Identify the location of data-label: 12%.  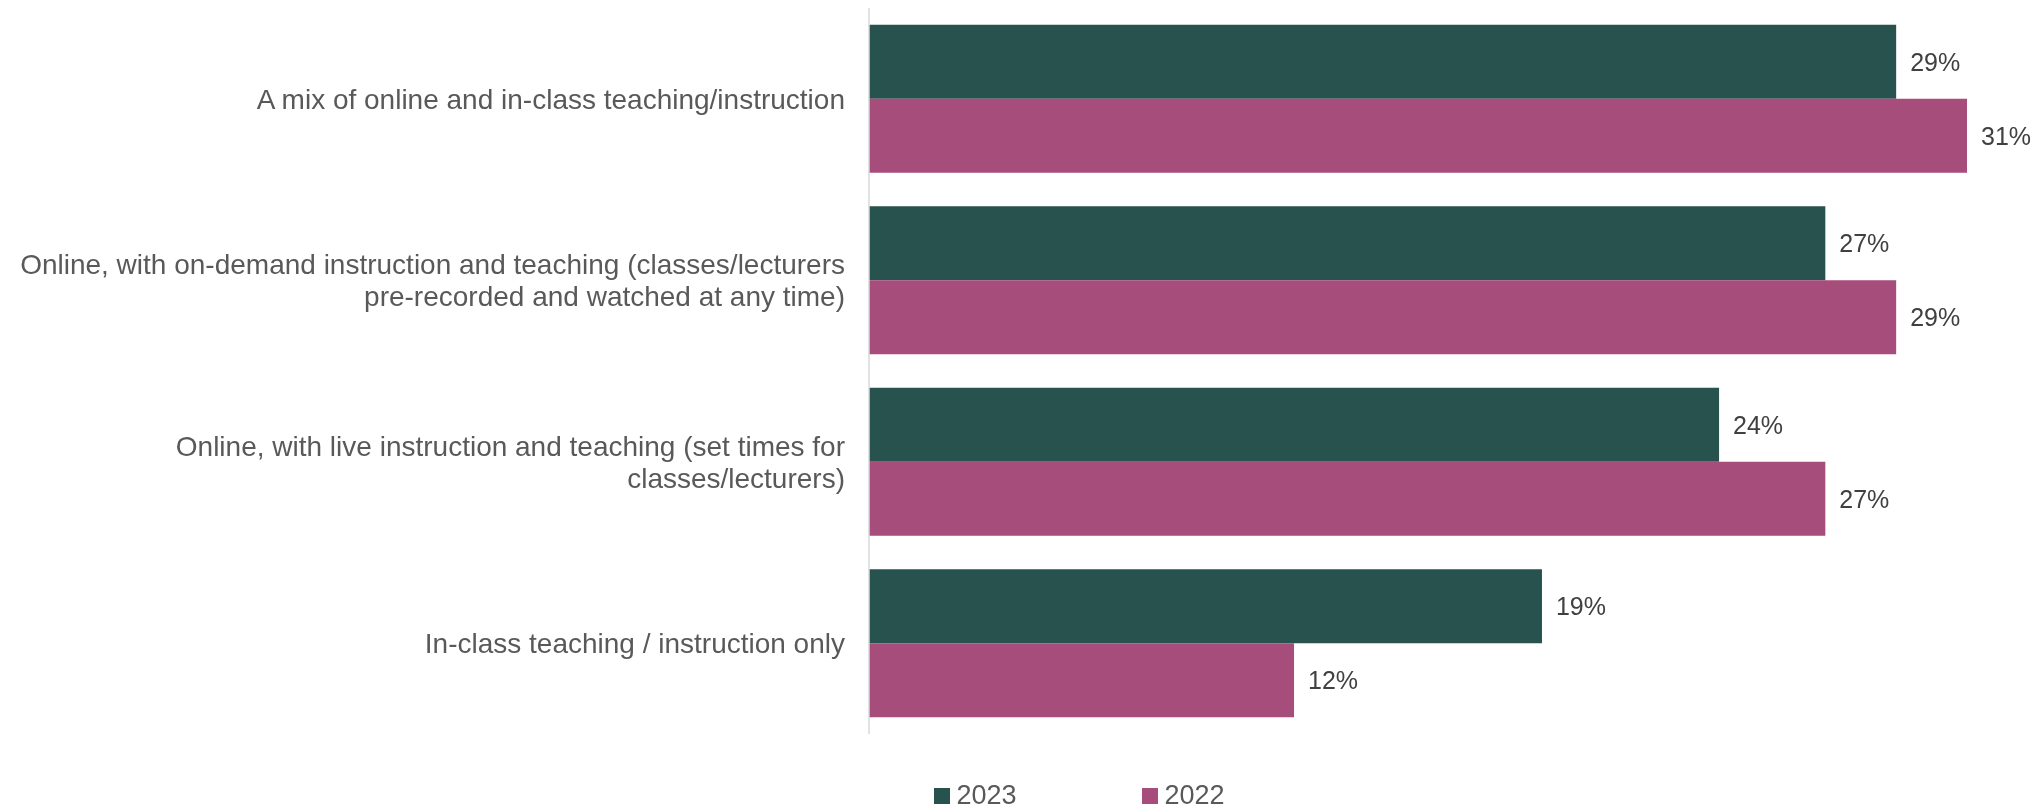
(1333, 680).